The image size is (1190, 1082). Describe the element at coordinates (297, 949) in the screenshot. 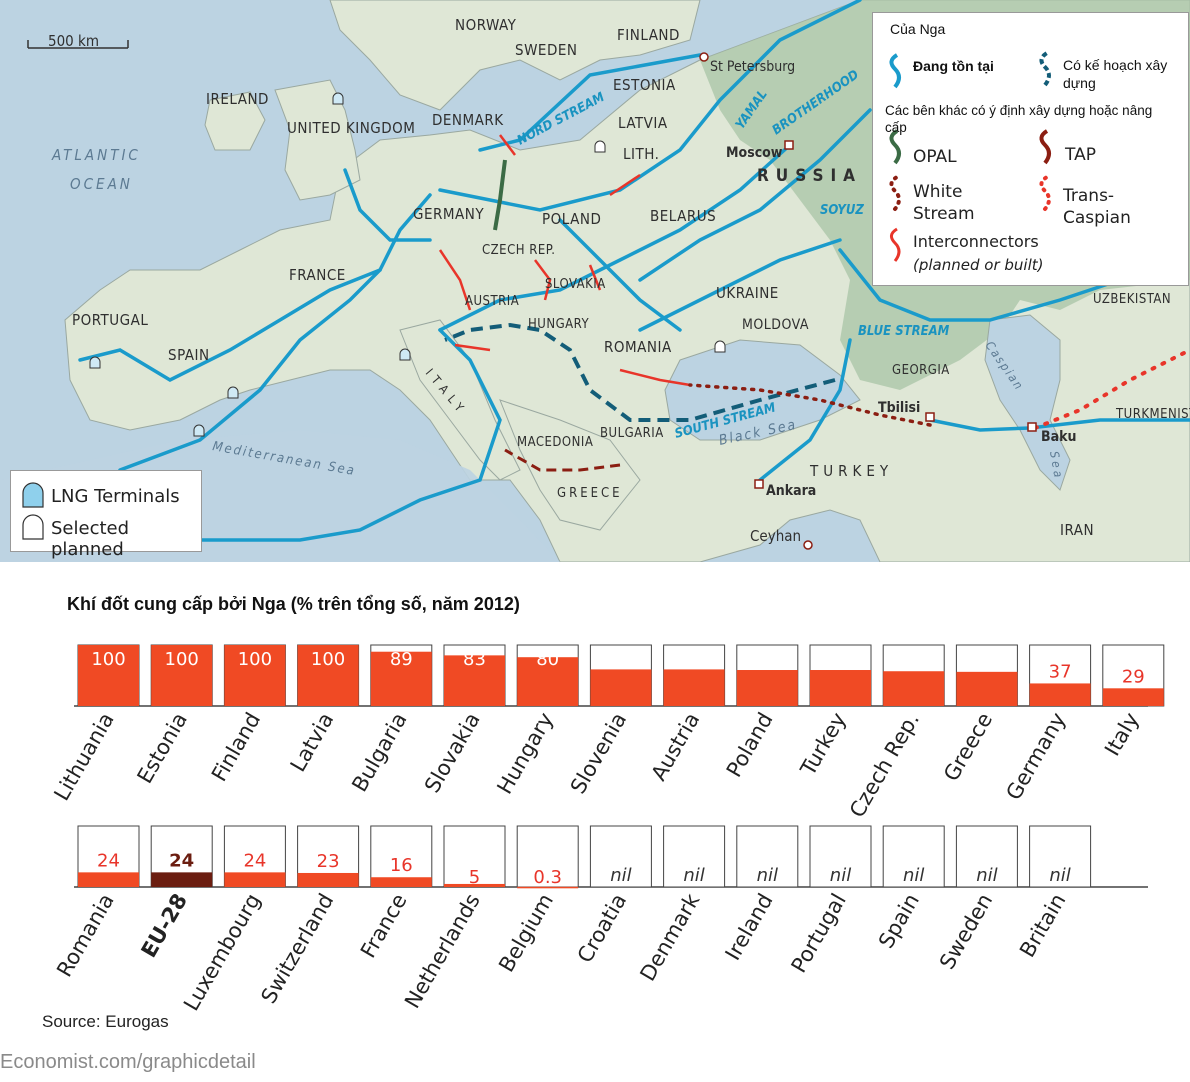

I see `category-label: Switzerland` at that location.